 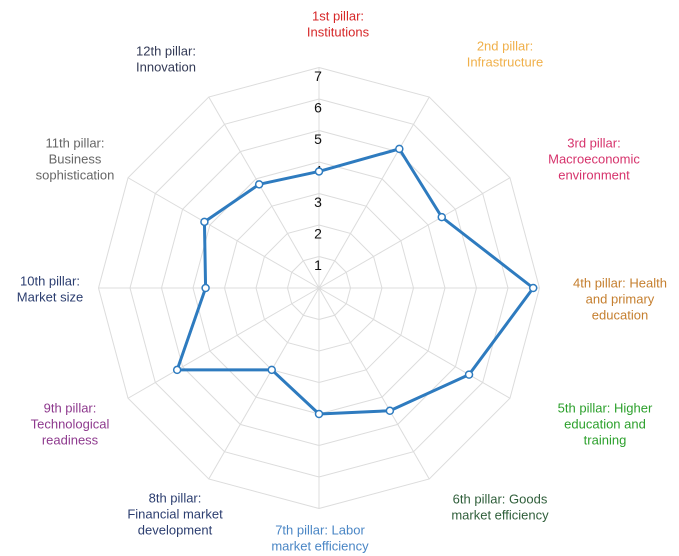 I want to click on tick-label: 1, so click(x=318, y=265).